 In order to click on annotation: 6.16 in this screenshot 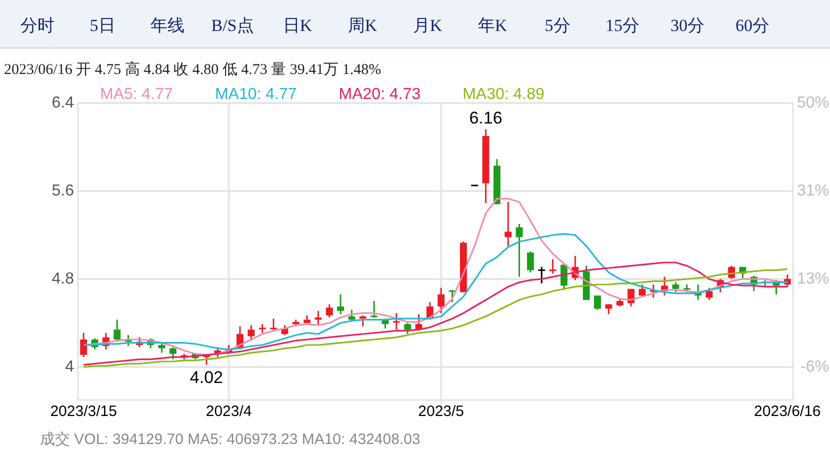, I will do `click(485, 118)`.